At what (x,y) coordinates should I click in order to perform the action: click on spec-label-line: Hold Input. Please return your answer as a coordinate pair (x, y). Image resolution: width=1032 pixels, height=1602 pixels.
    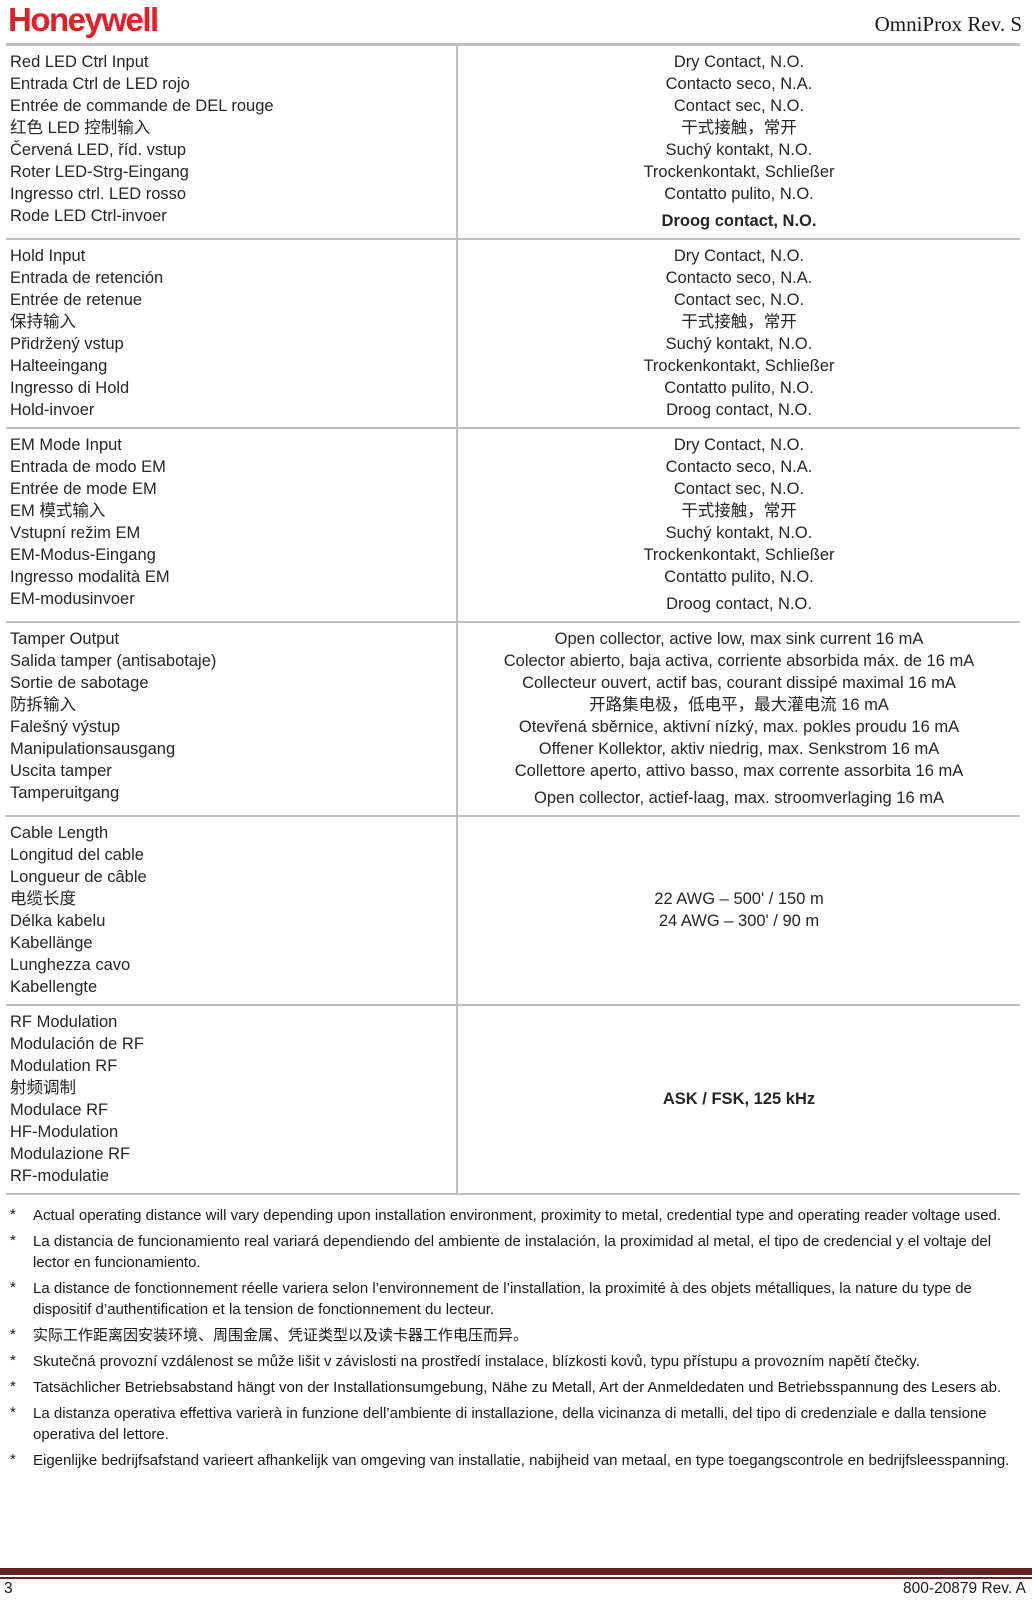
    Looking at the image, I should click on (48, 256).